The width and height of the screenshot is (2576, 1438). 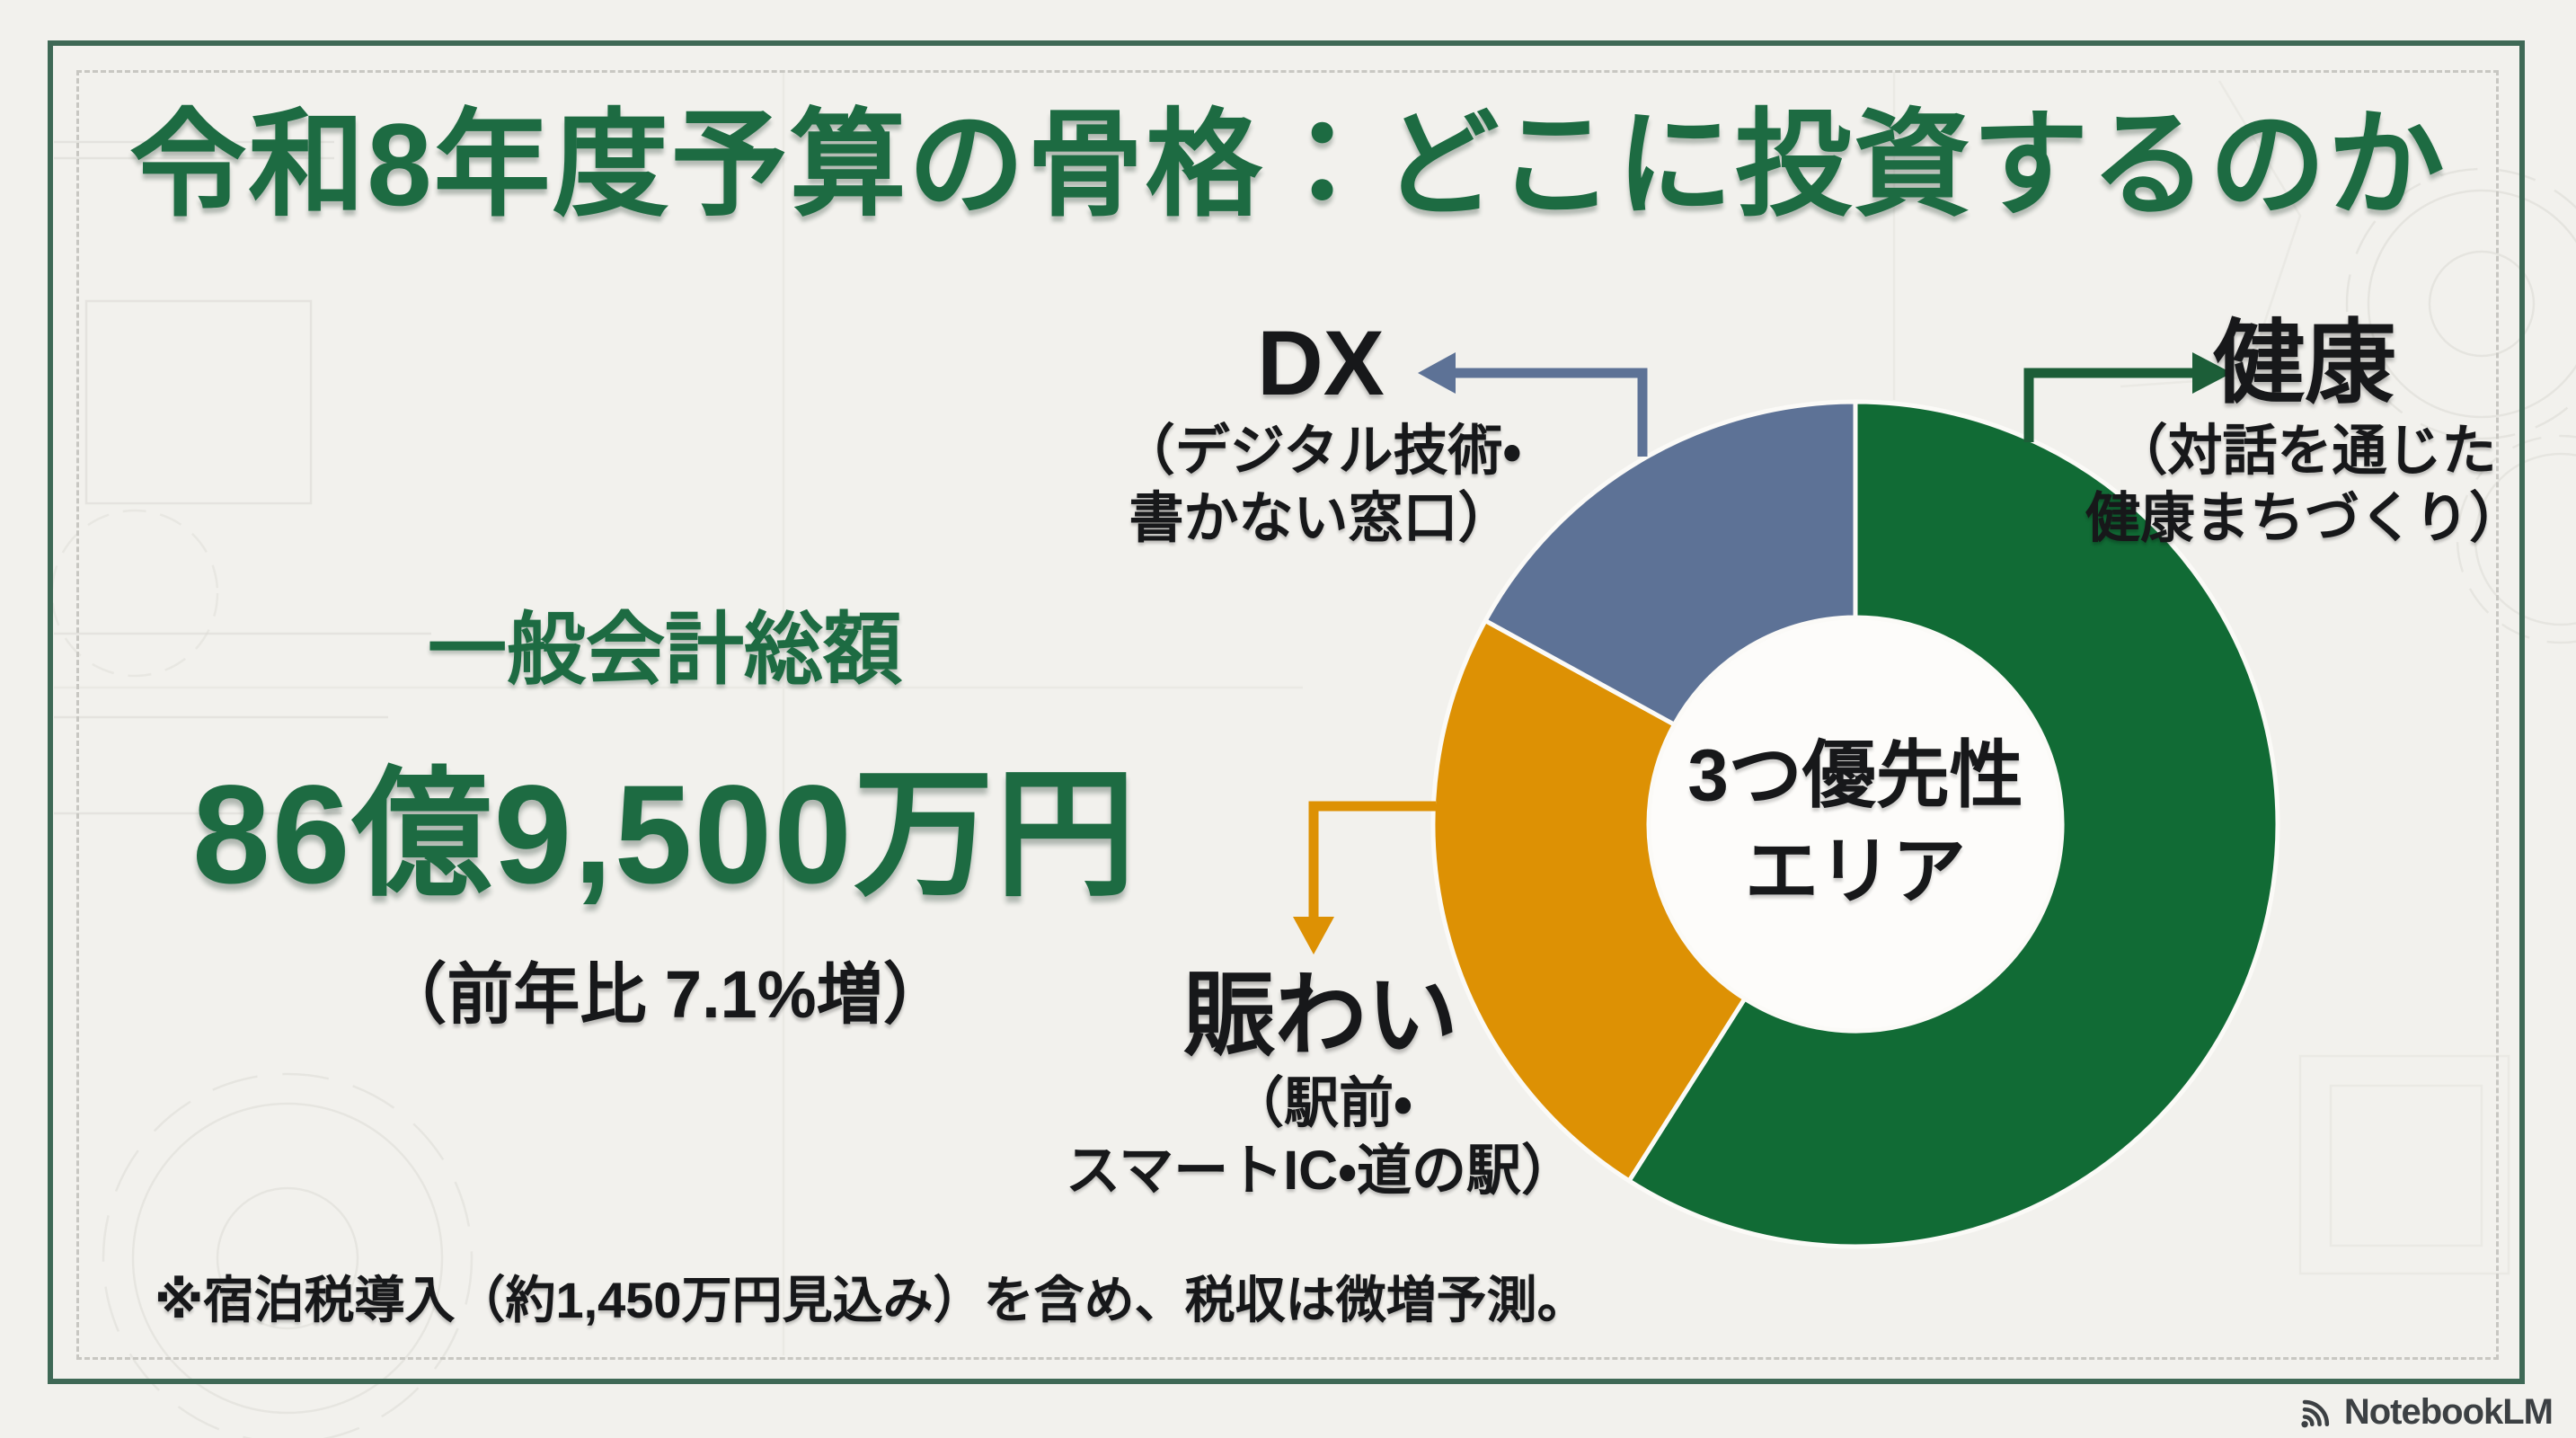 I want to click on budget-summary: 一般会計総額 86億9,500万円 （前年比 7.1%増）, so click(x=665, y=811).